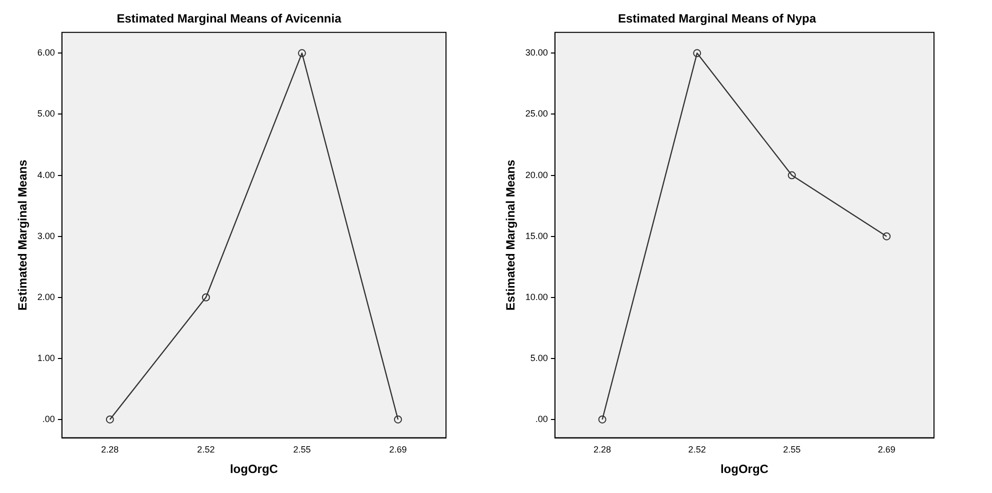 The image size is (992, 493). I want to click on y-tick-label: 4.00, so click(46, 175).